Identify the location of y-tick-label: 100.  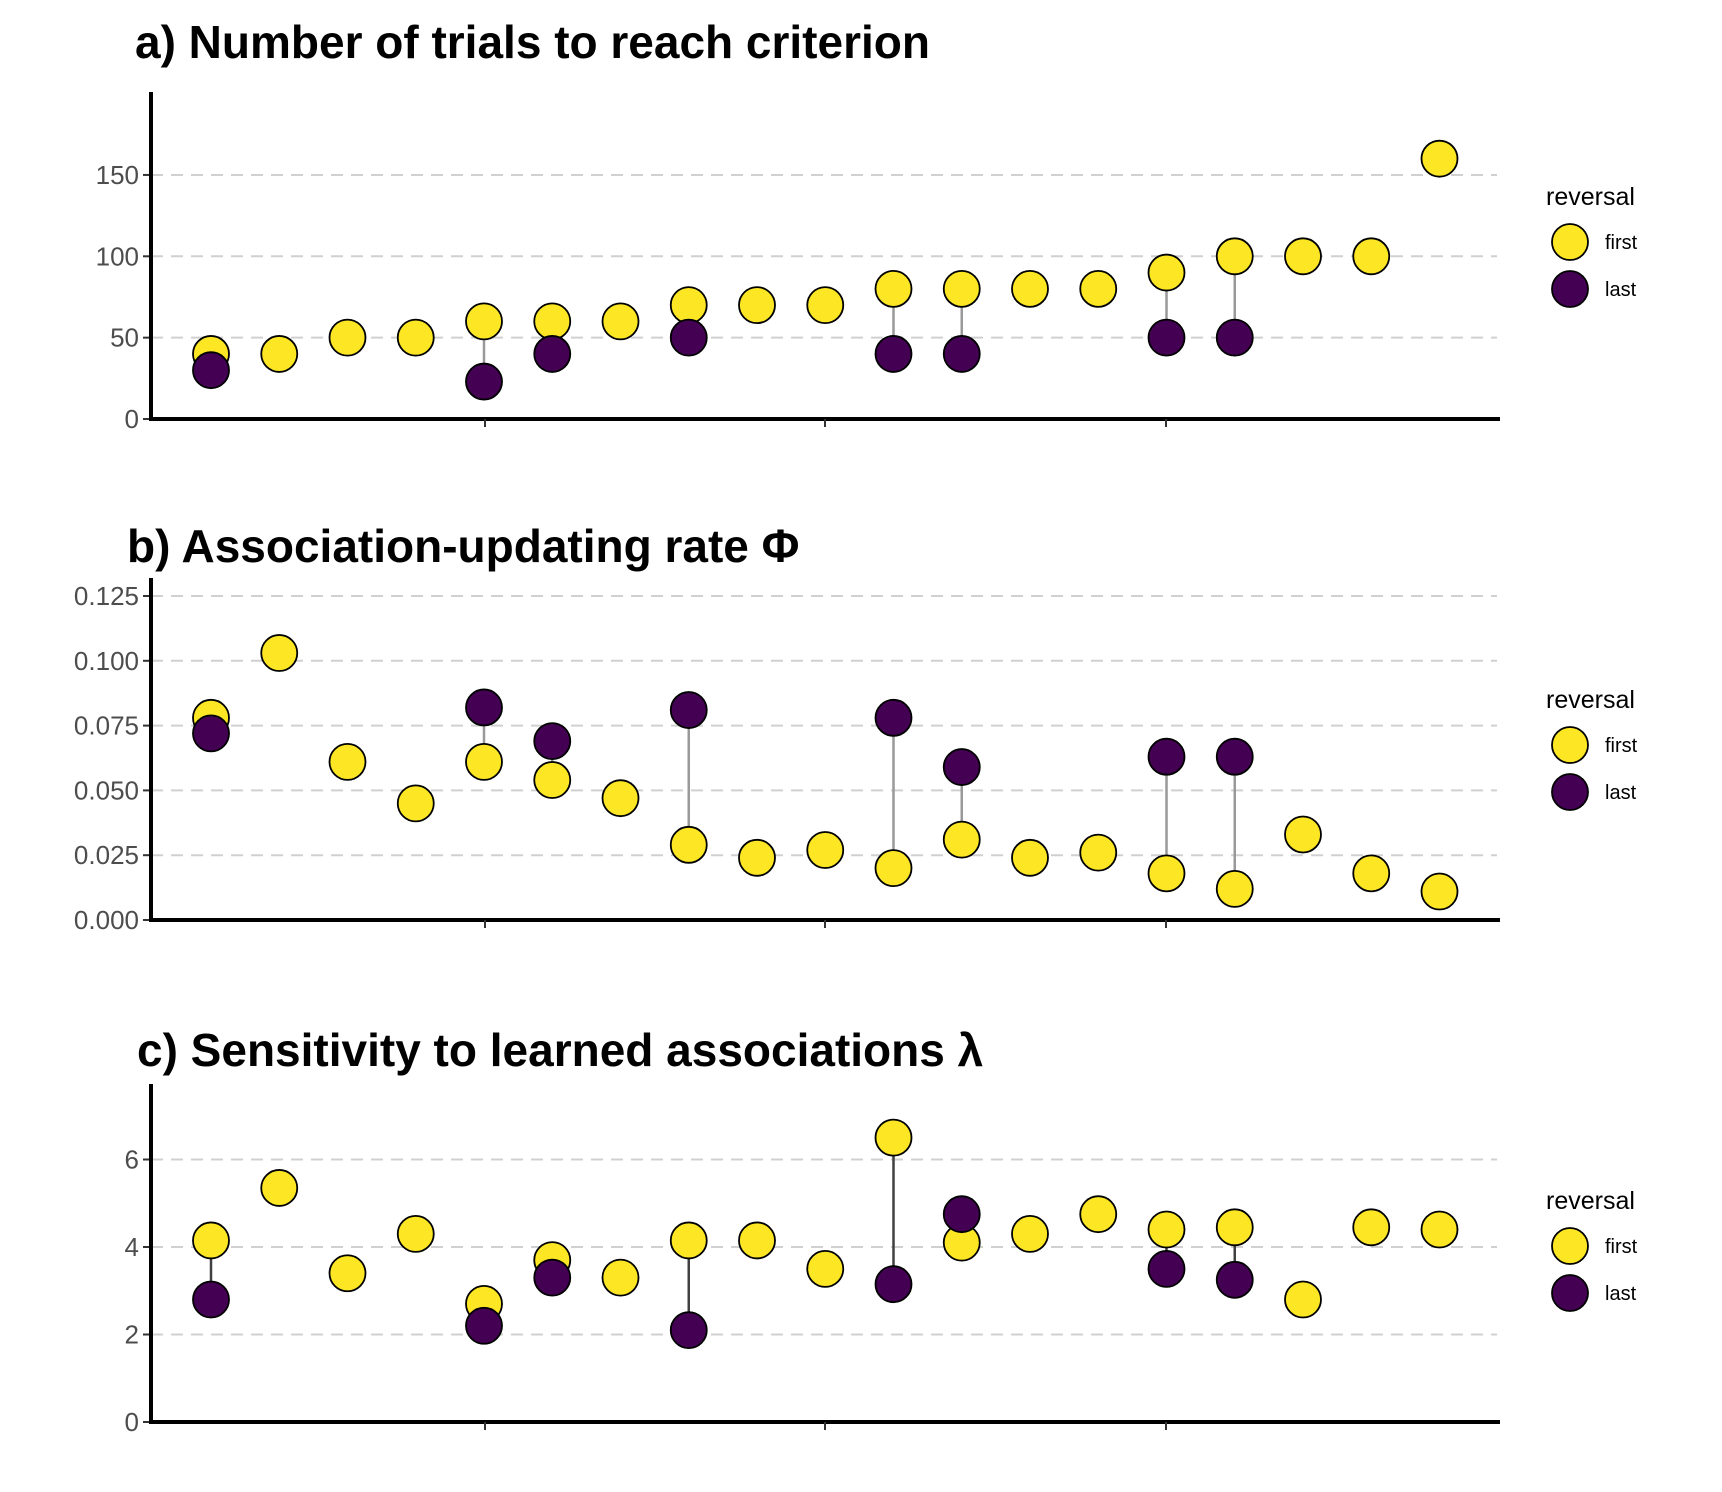
(117, 256).